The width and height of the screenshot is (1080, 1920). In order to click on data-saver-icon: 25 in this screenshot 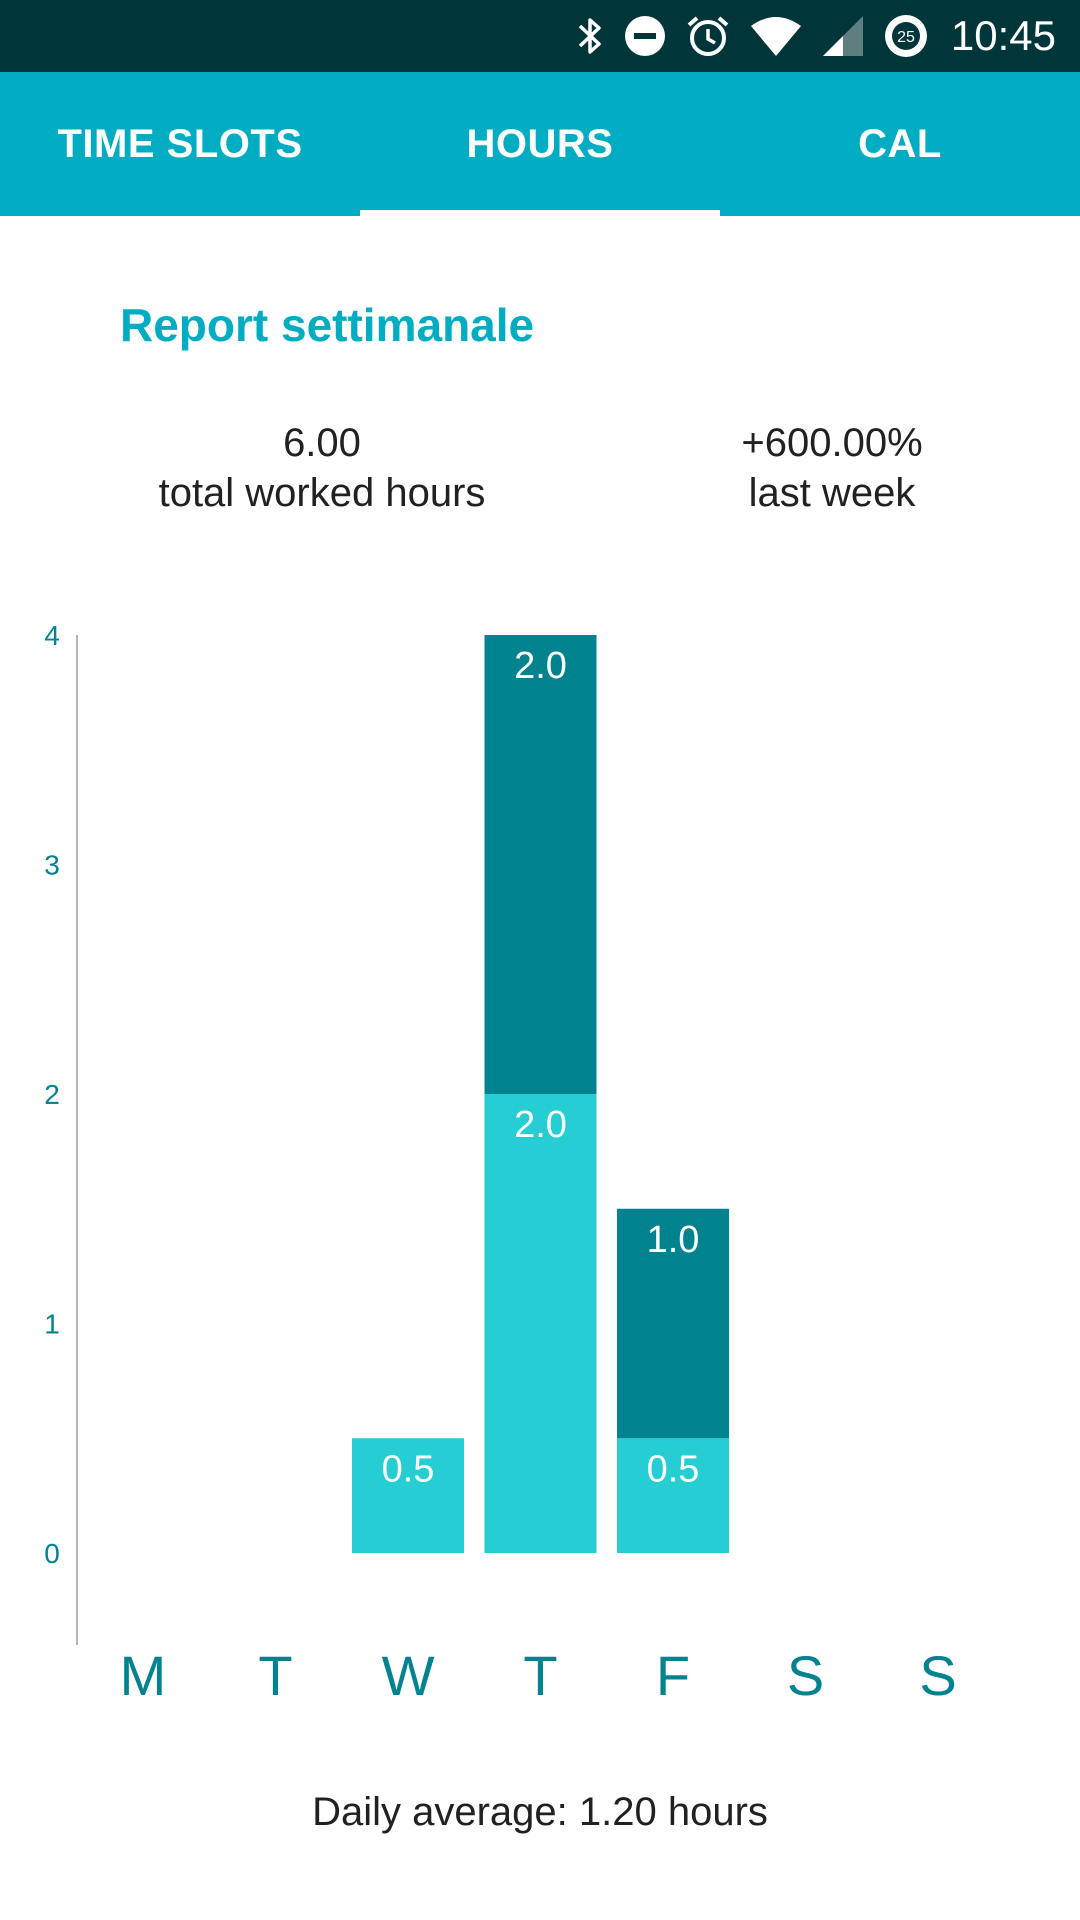, I will do `click(906, 36)`.